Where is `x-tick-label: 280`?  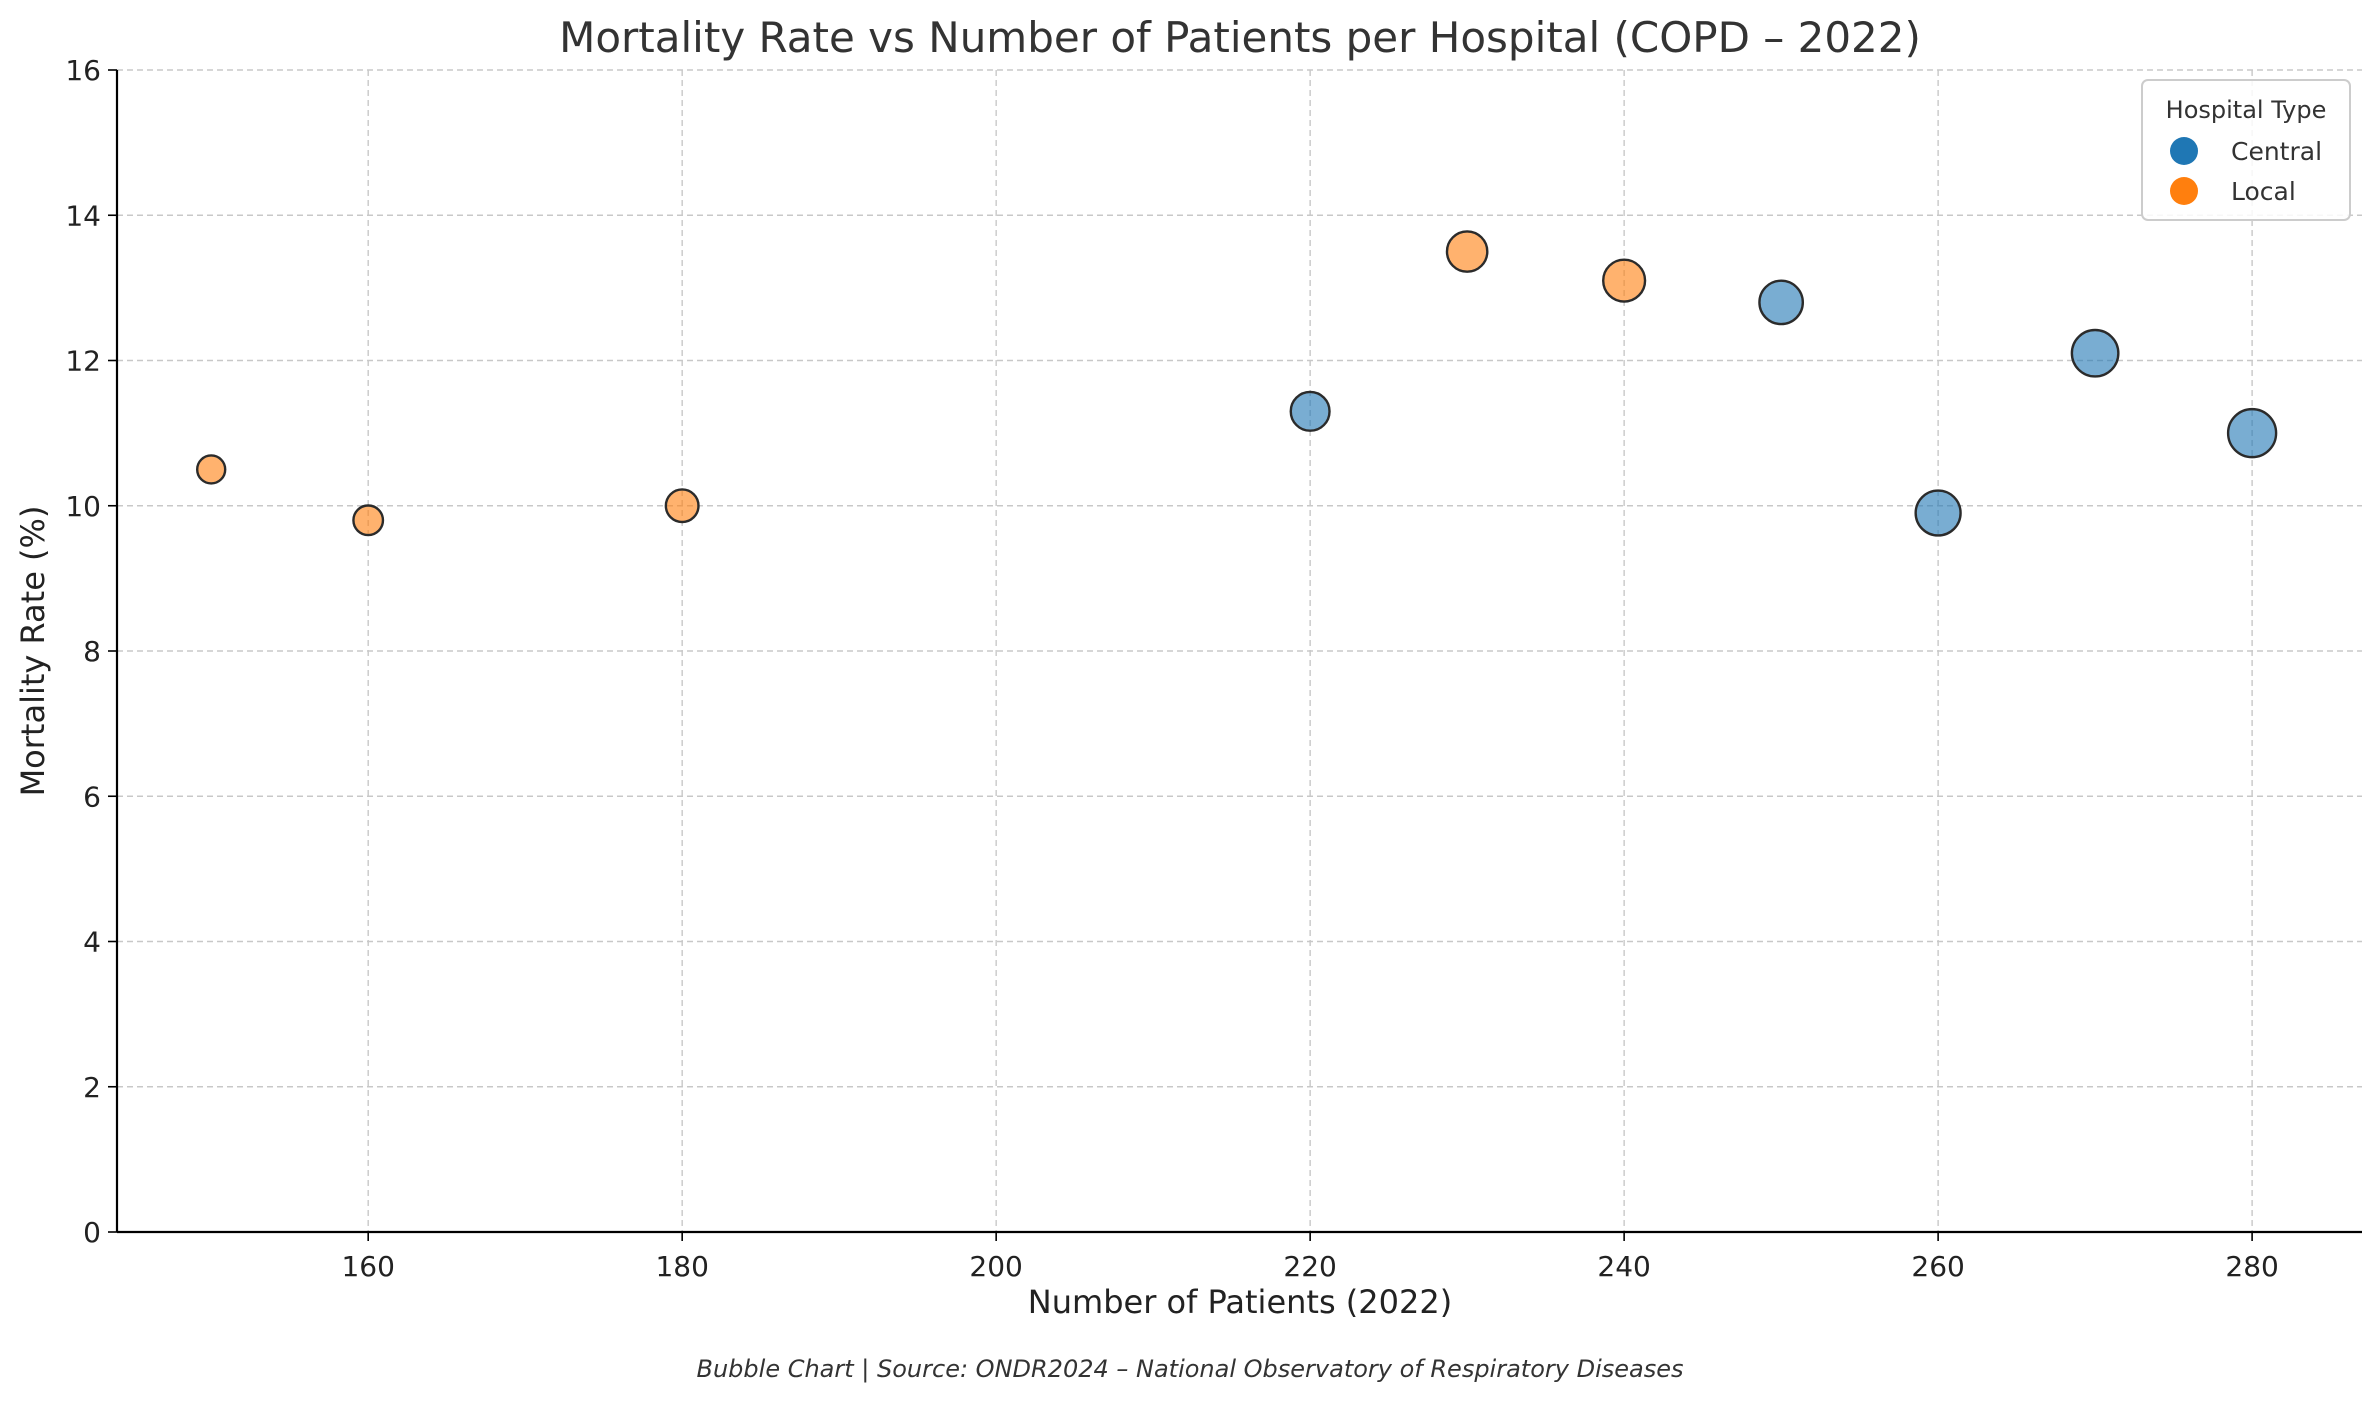 x-tick-label: 280 is located at coordinates (2251, 1266).